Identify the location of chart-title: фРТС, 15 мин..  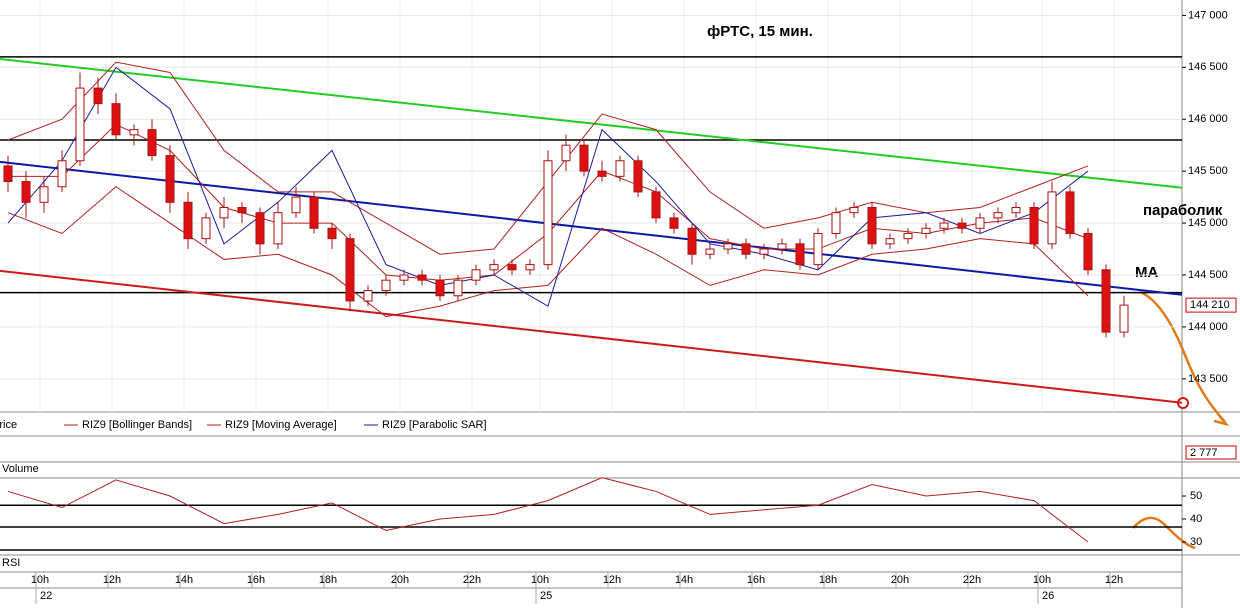
(760, 31).